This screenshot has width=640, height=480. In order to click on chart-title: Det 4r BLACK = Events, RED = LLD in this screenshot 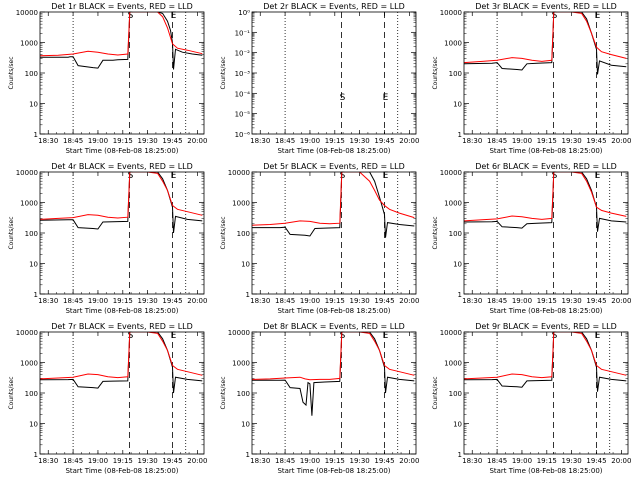, I will do `click(122, 166)`.